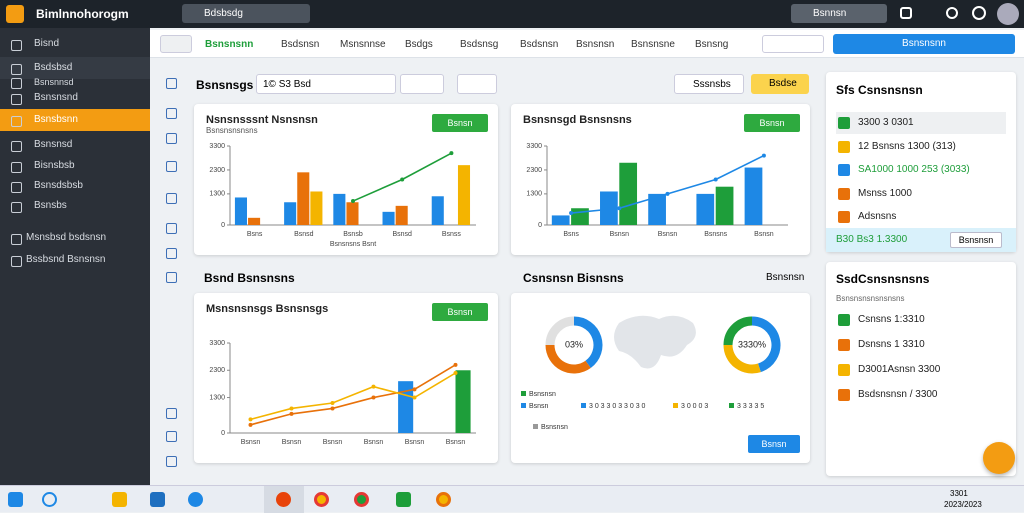 This screenshot has height=513, width=1024. Describe the element at coordinates (326, 84) in the screenshot. I see `text-input: 1© S3 Bsd` at that location.